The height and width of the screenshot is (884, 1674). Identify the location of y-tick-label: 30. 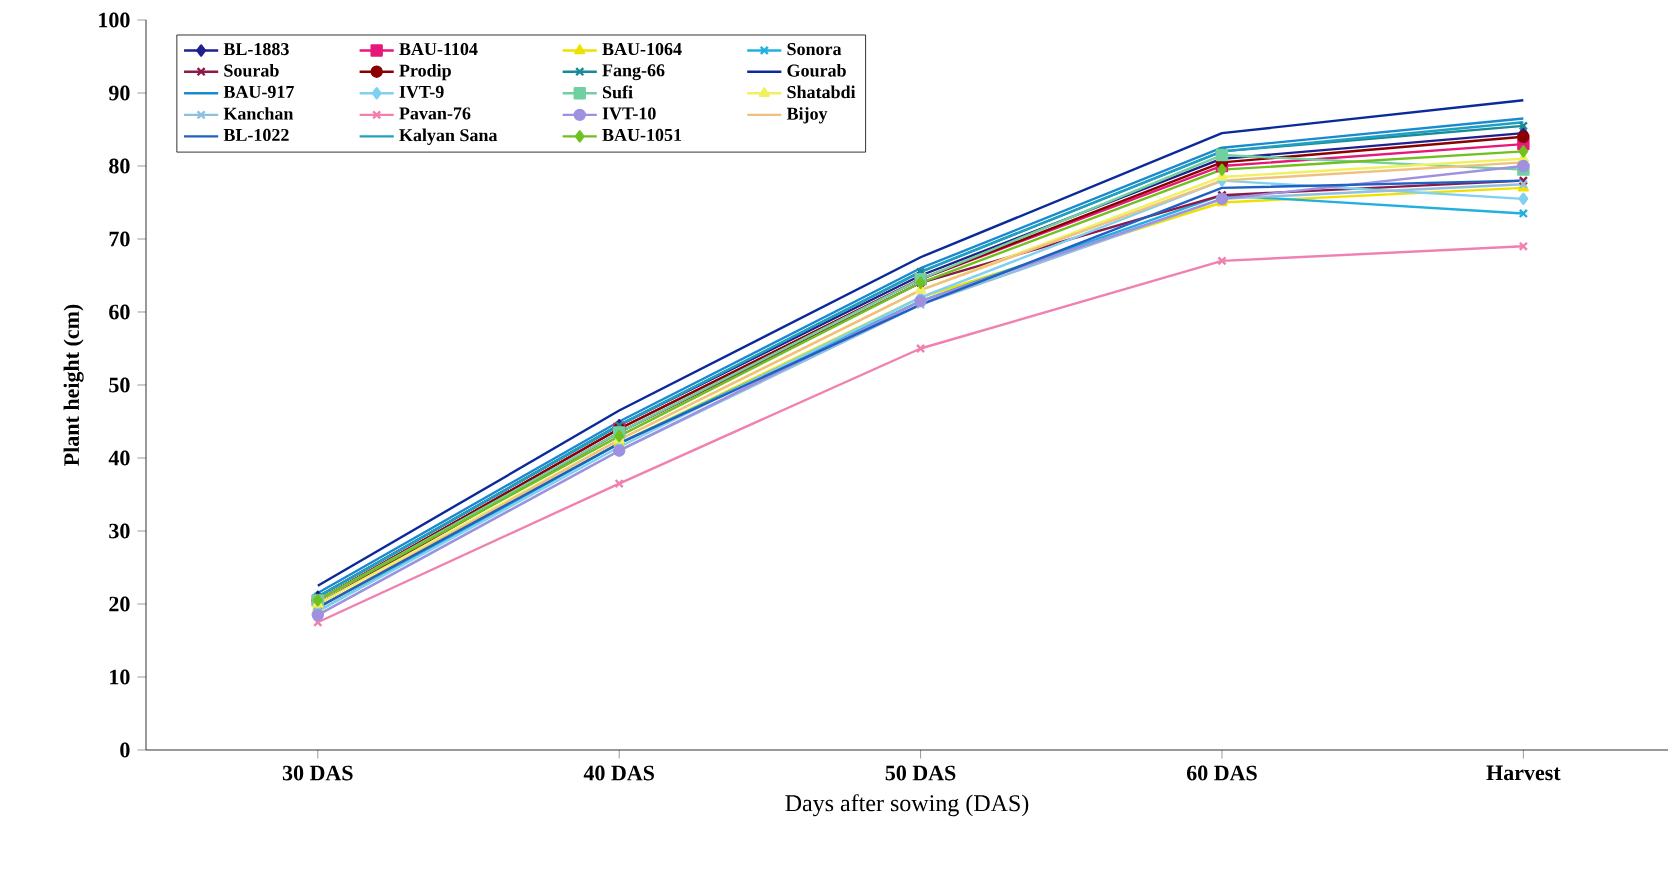
(119, 531).